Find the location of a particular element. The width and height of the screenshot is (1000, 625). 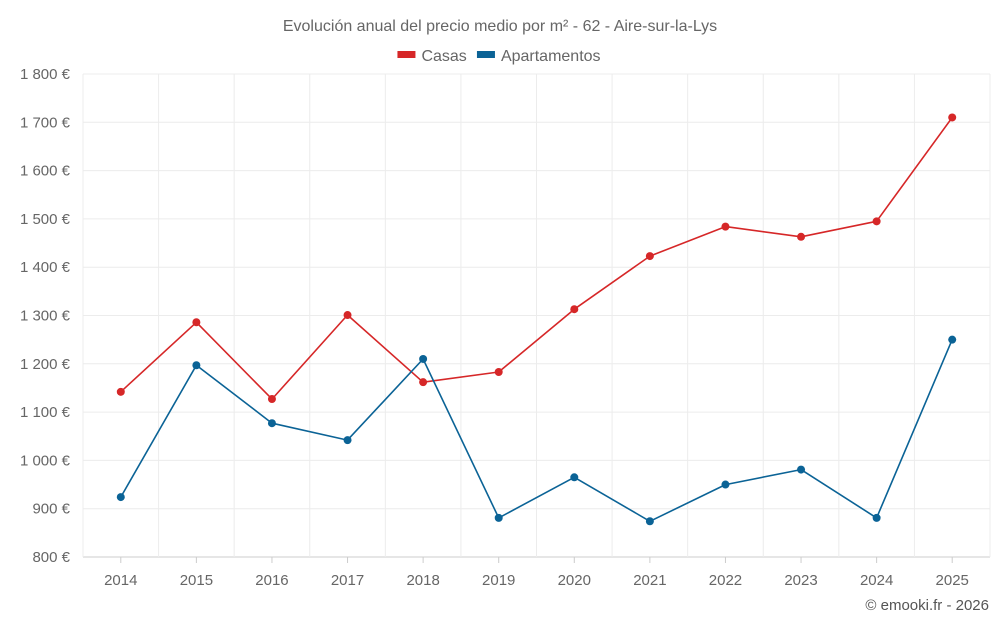

y-tick-label: 1 200 € is located at coordinates (45, 364).